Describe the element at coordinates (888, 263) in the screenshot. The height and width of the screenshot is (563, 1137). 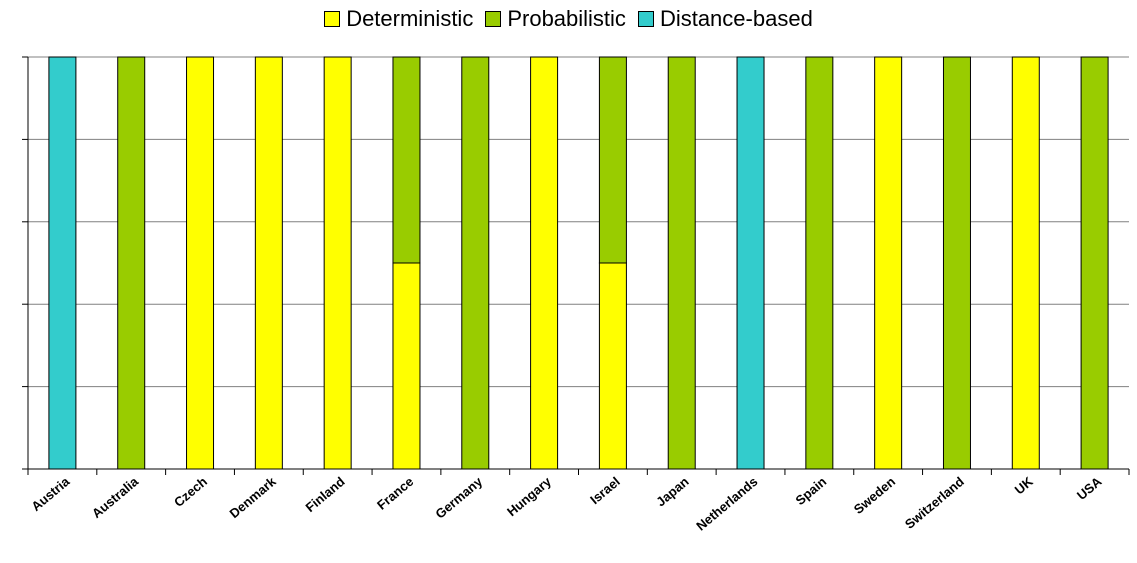
I see `bar-deterministic-sweden` at that location.